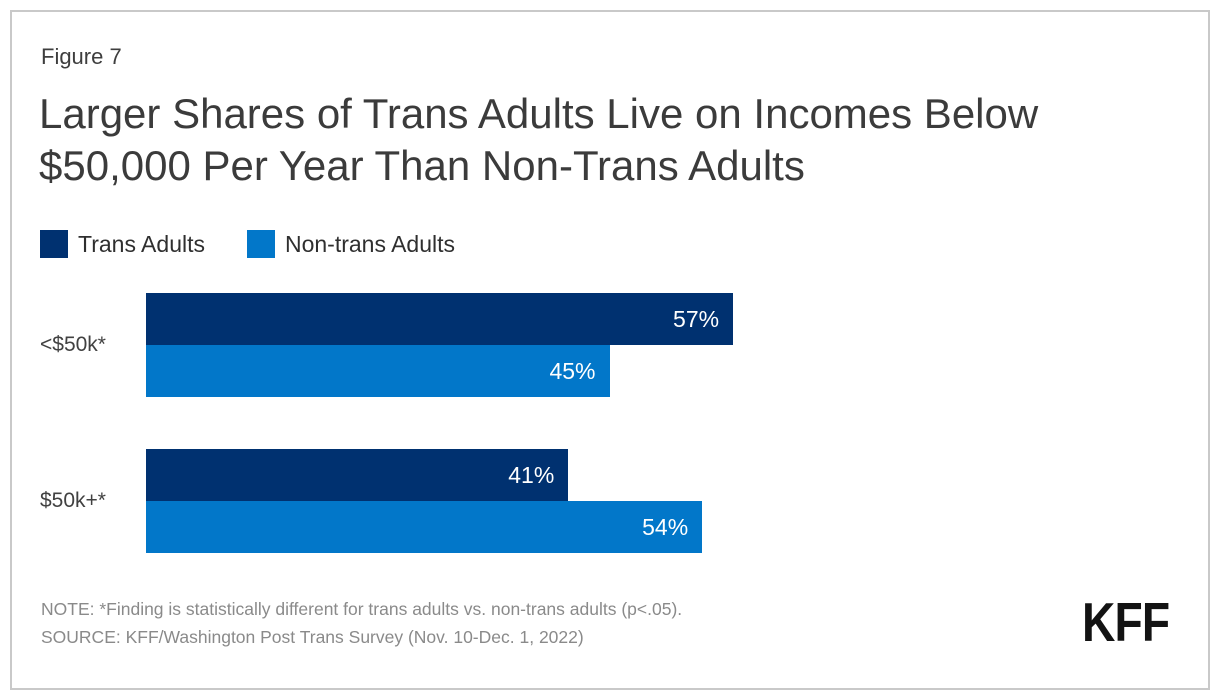 The width and height of the screenshot is (1220, 700). What do you see at coordinates (665, 526) in the screenshot?
I see `bar-value-label: 54%` at bounding box center [665, 526].